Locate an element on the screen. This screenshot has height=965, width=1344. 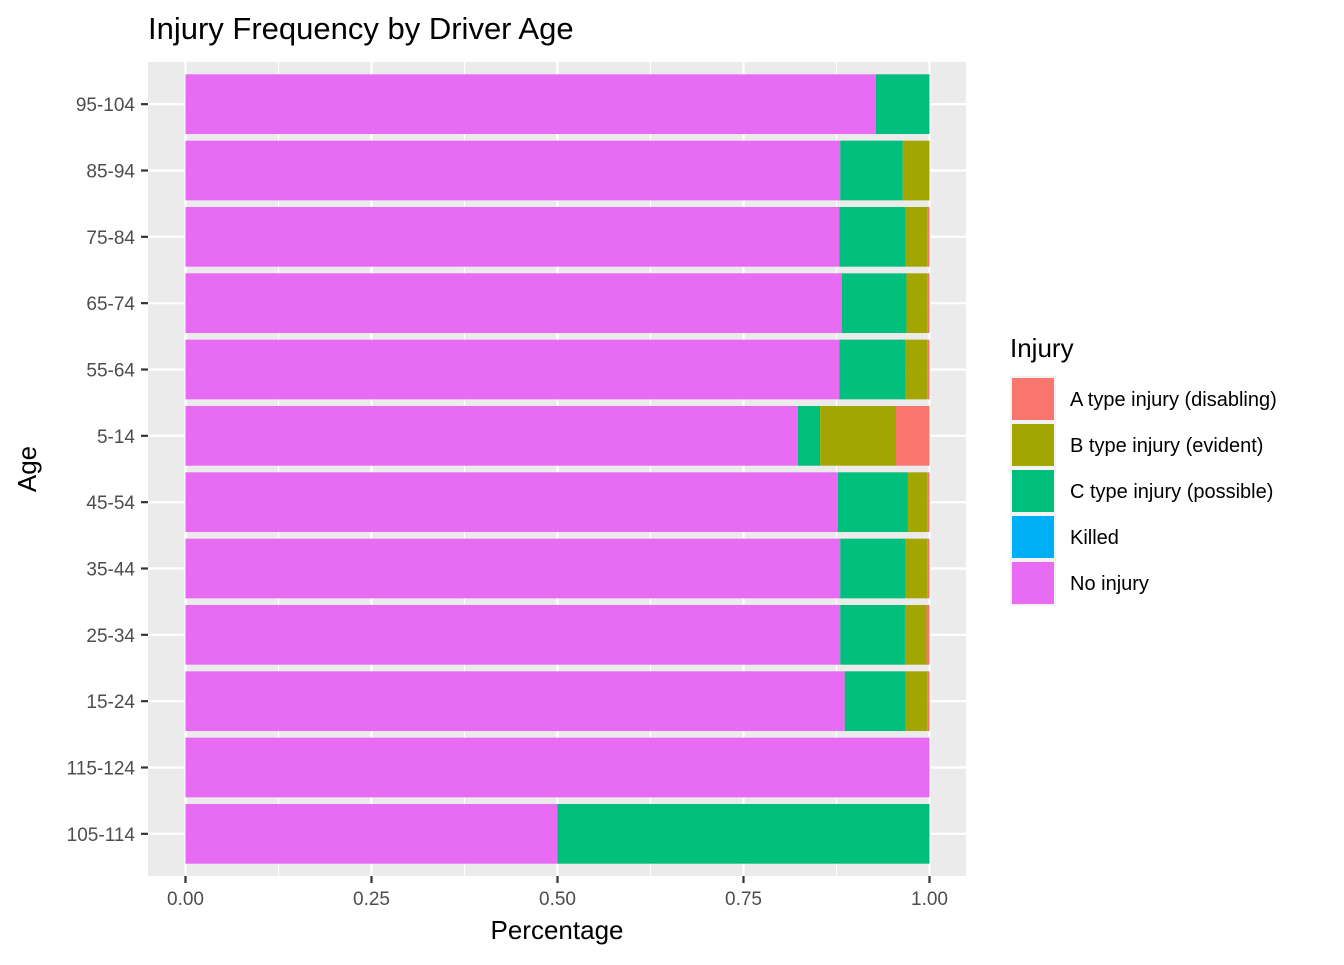
bar-segment-35-44-b is located at coordinates (916, 568).